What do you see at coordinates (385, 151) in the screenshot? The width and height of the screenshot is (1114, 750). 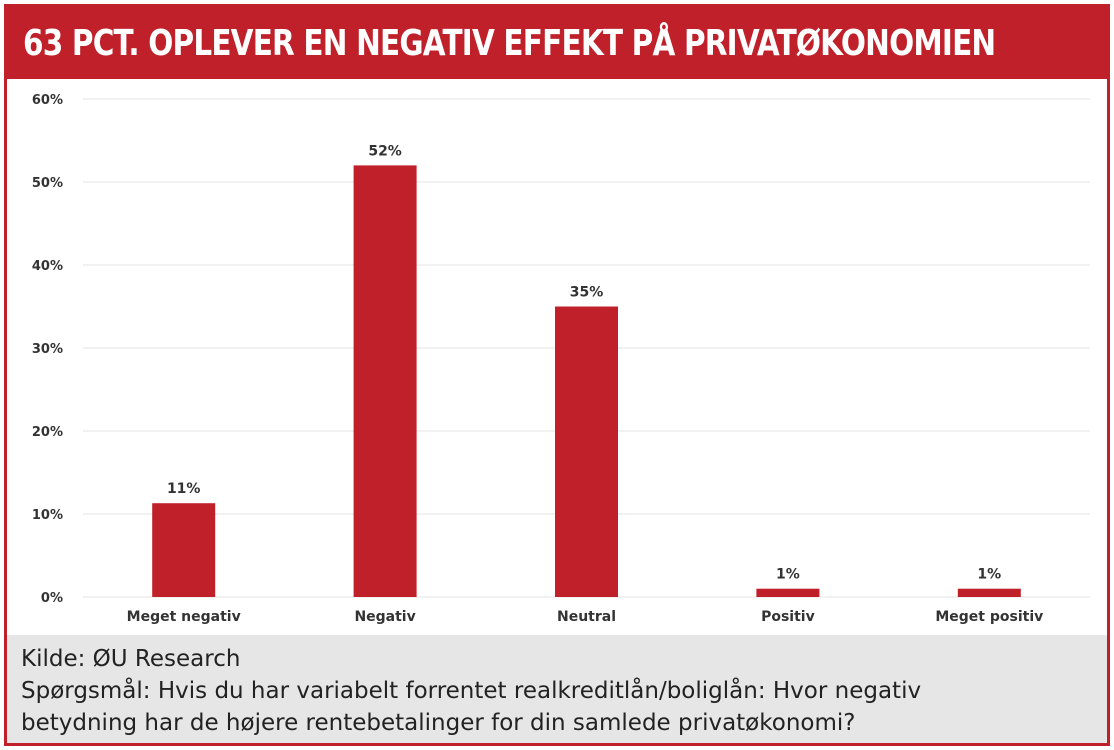 I see `data-label: 52%` at bounding box center [385, 151].